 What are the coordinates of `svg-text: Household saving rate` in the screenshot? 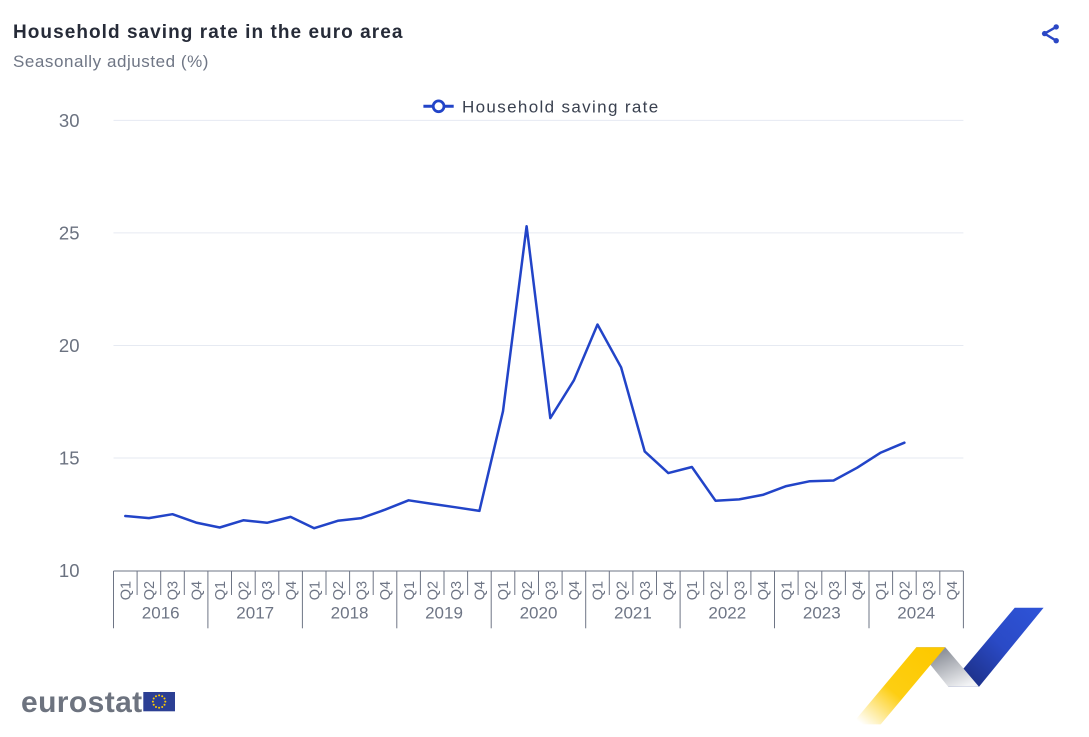 It's located at (561, 107).